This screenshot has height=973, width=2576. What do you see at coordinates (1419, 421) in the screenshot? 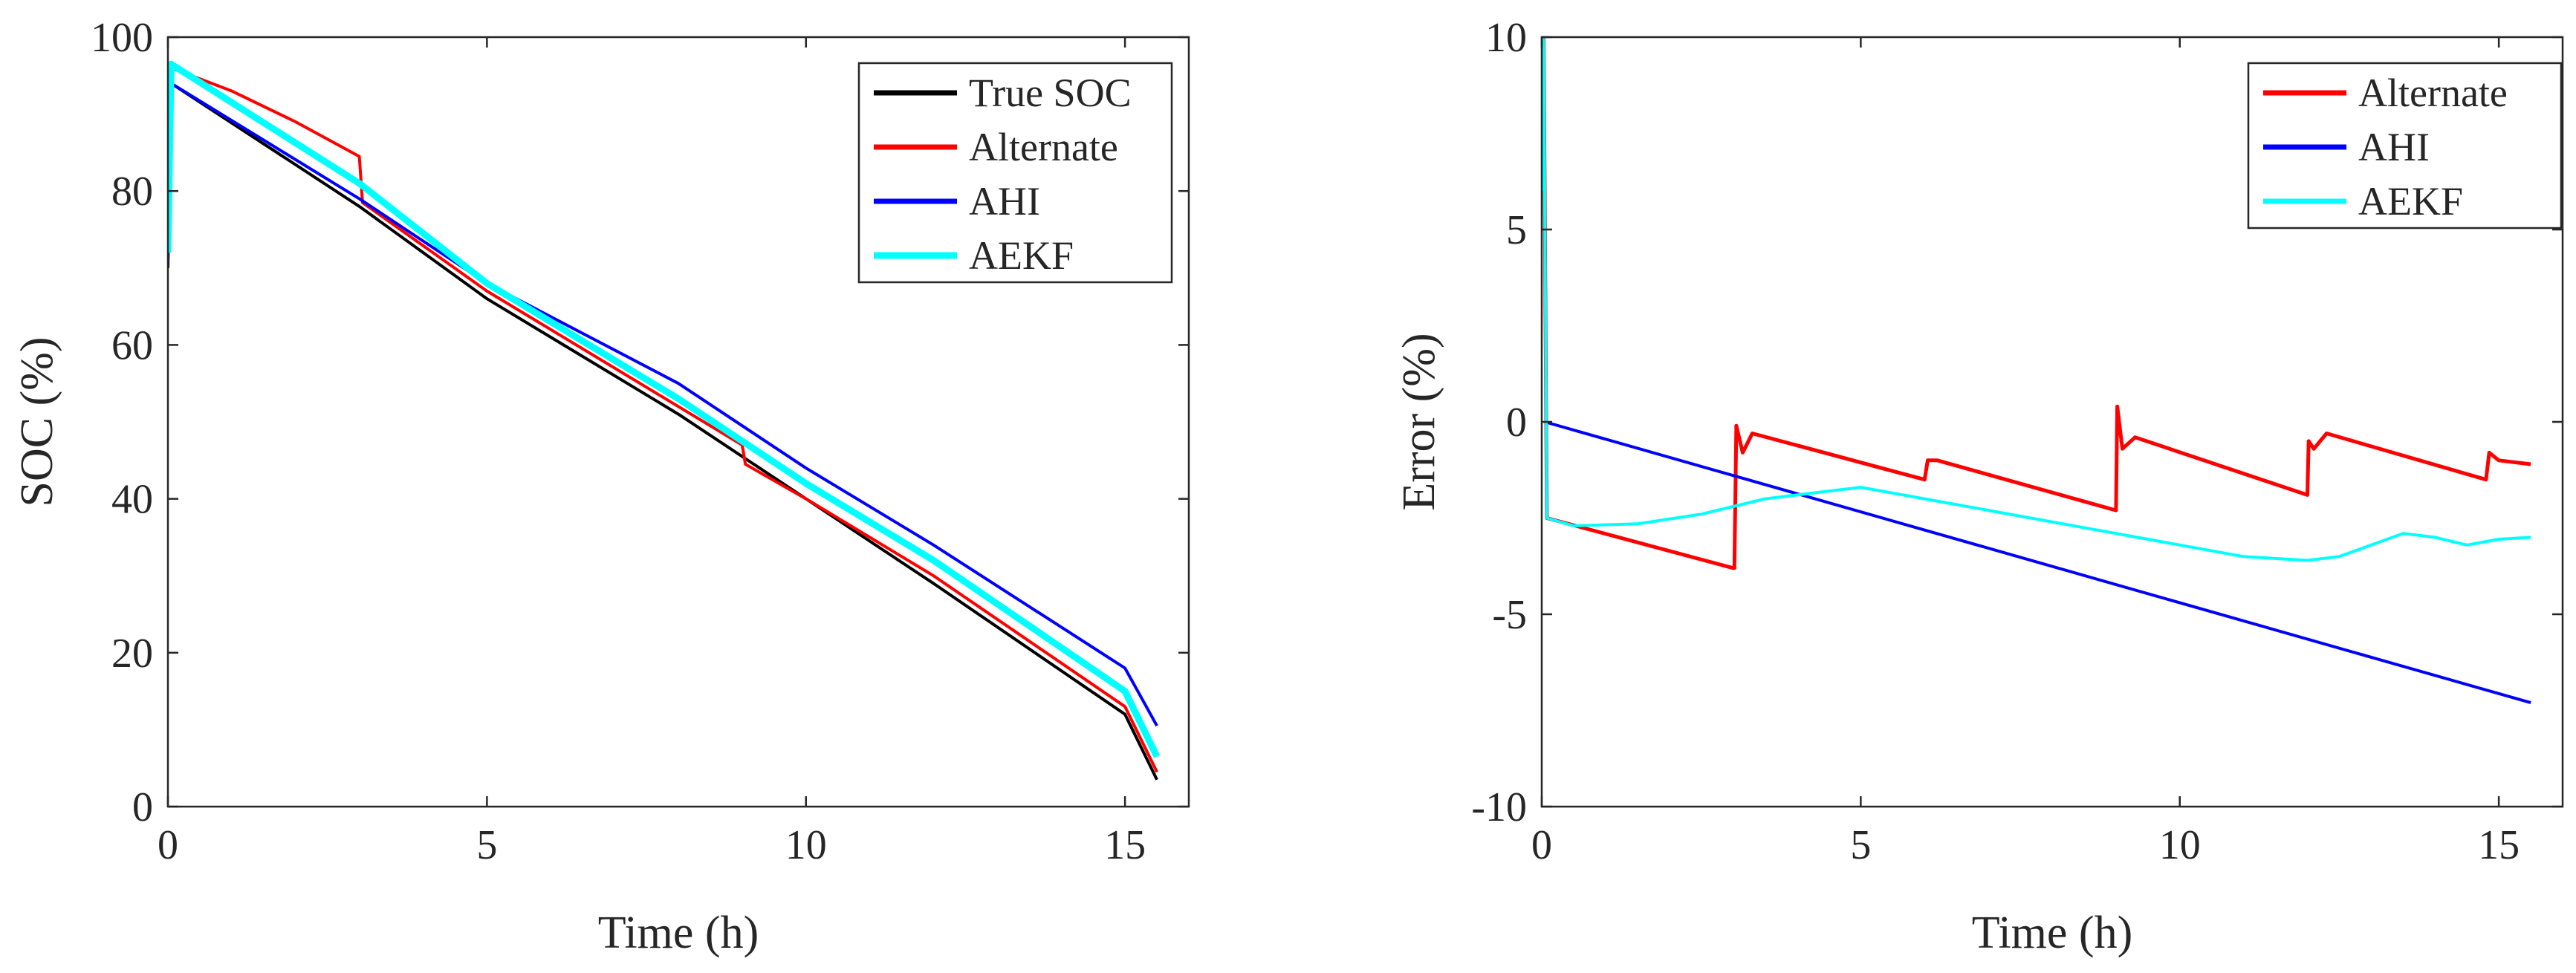
I see `y-axis-label: Error (%)` at bounding box center [1419, 421].